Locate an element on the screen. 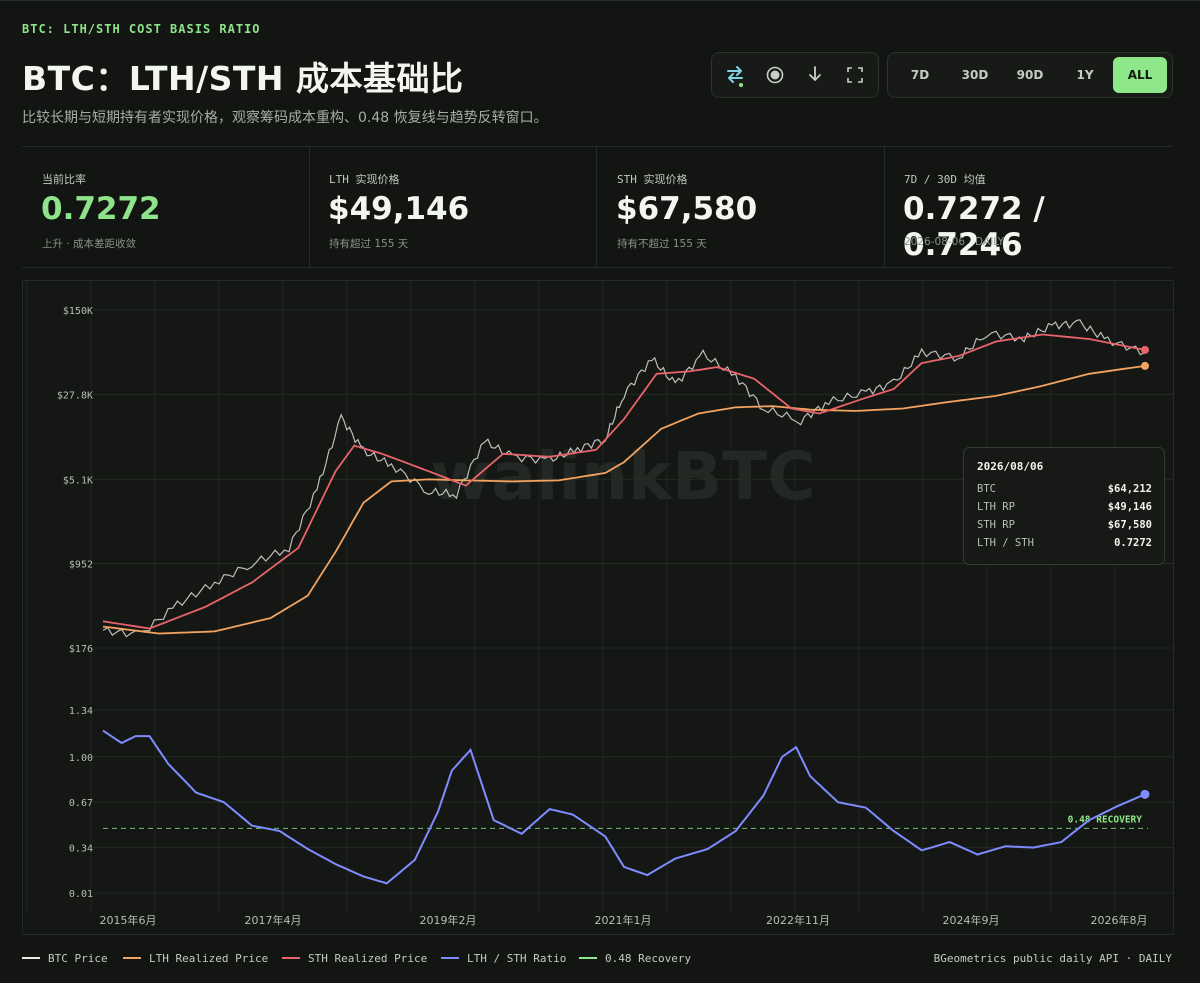 This screenshot has width=1200, height=983. stat-value: $67,580 is located at coordinates (687, 209).